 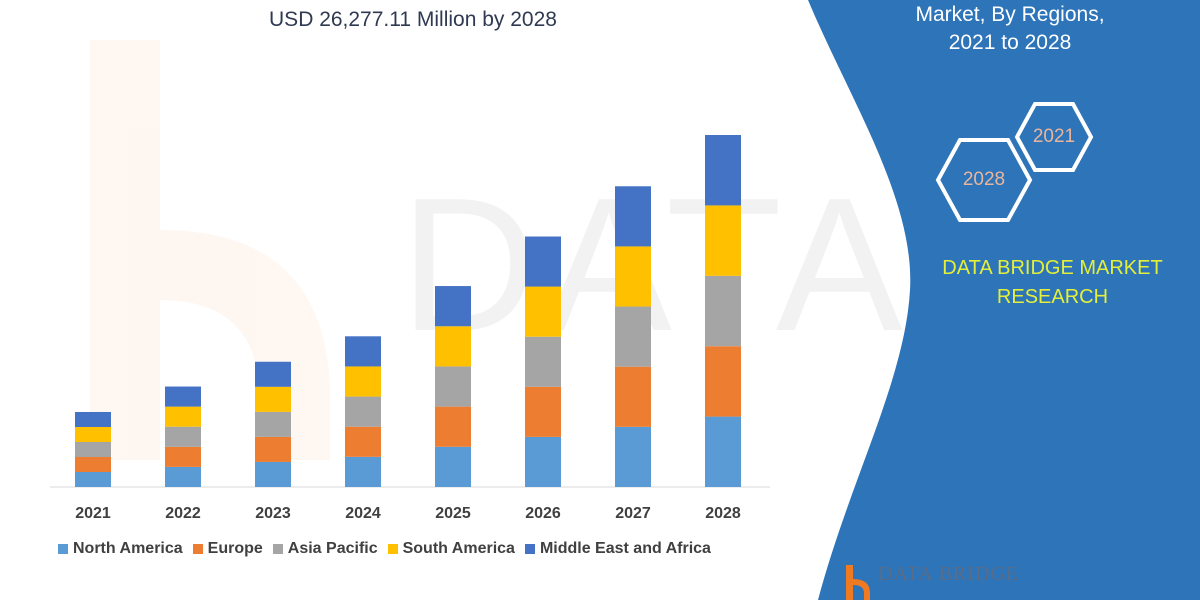 What do you see at coordinates (723, 513) in the screenshot?
I see `x-tick-label: 2028` at bounding box center [723, 513].